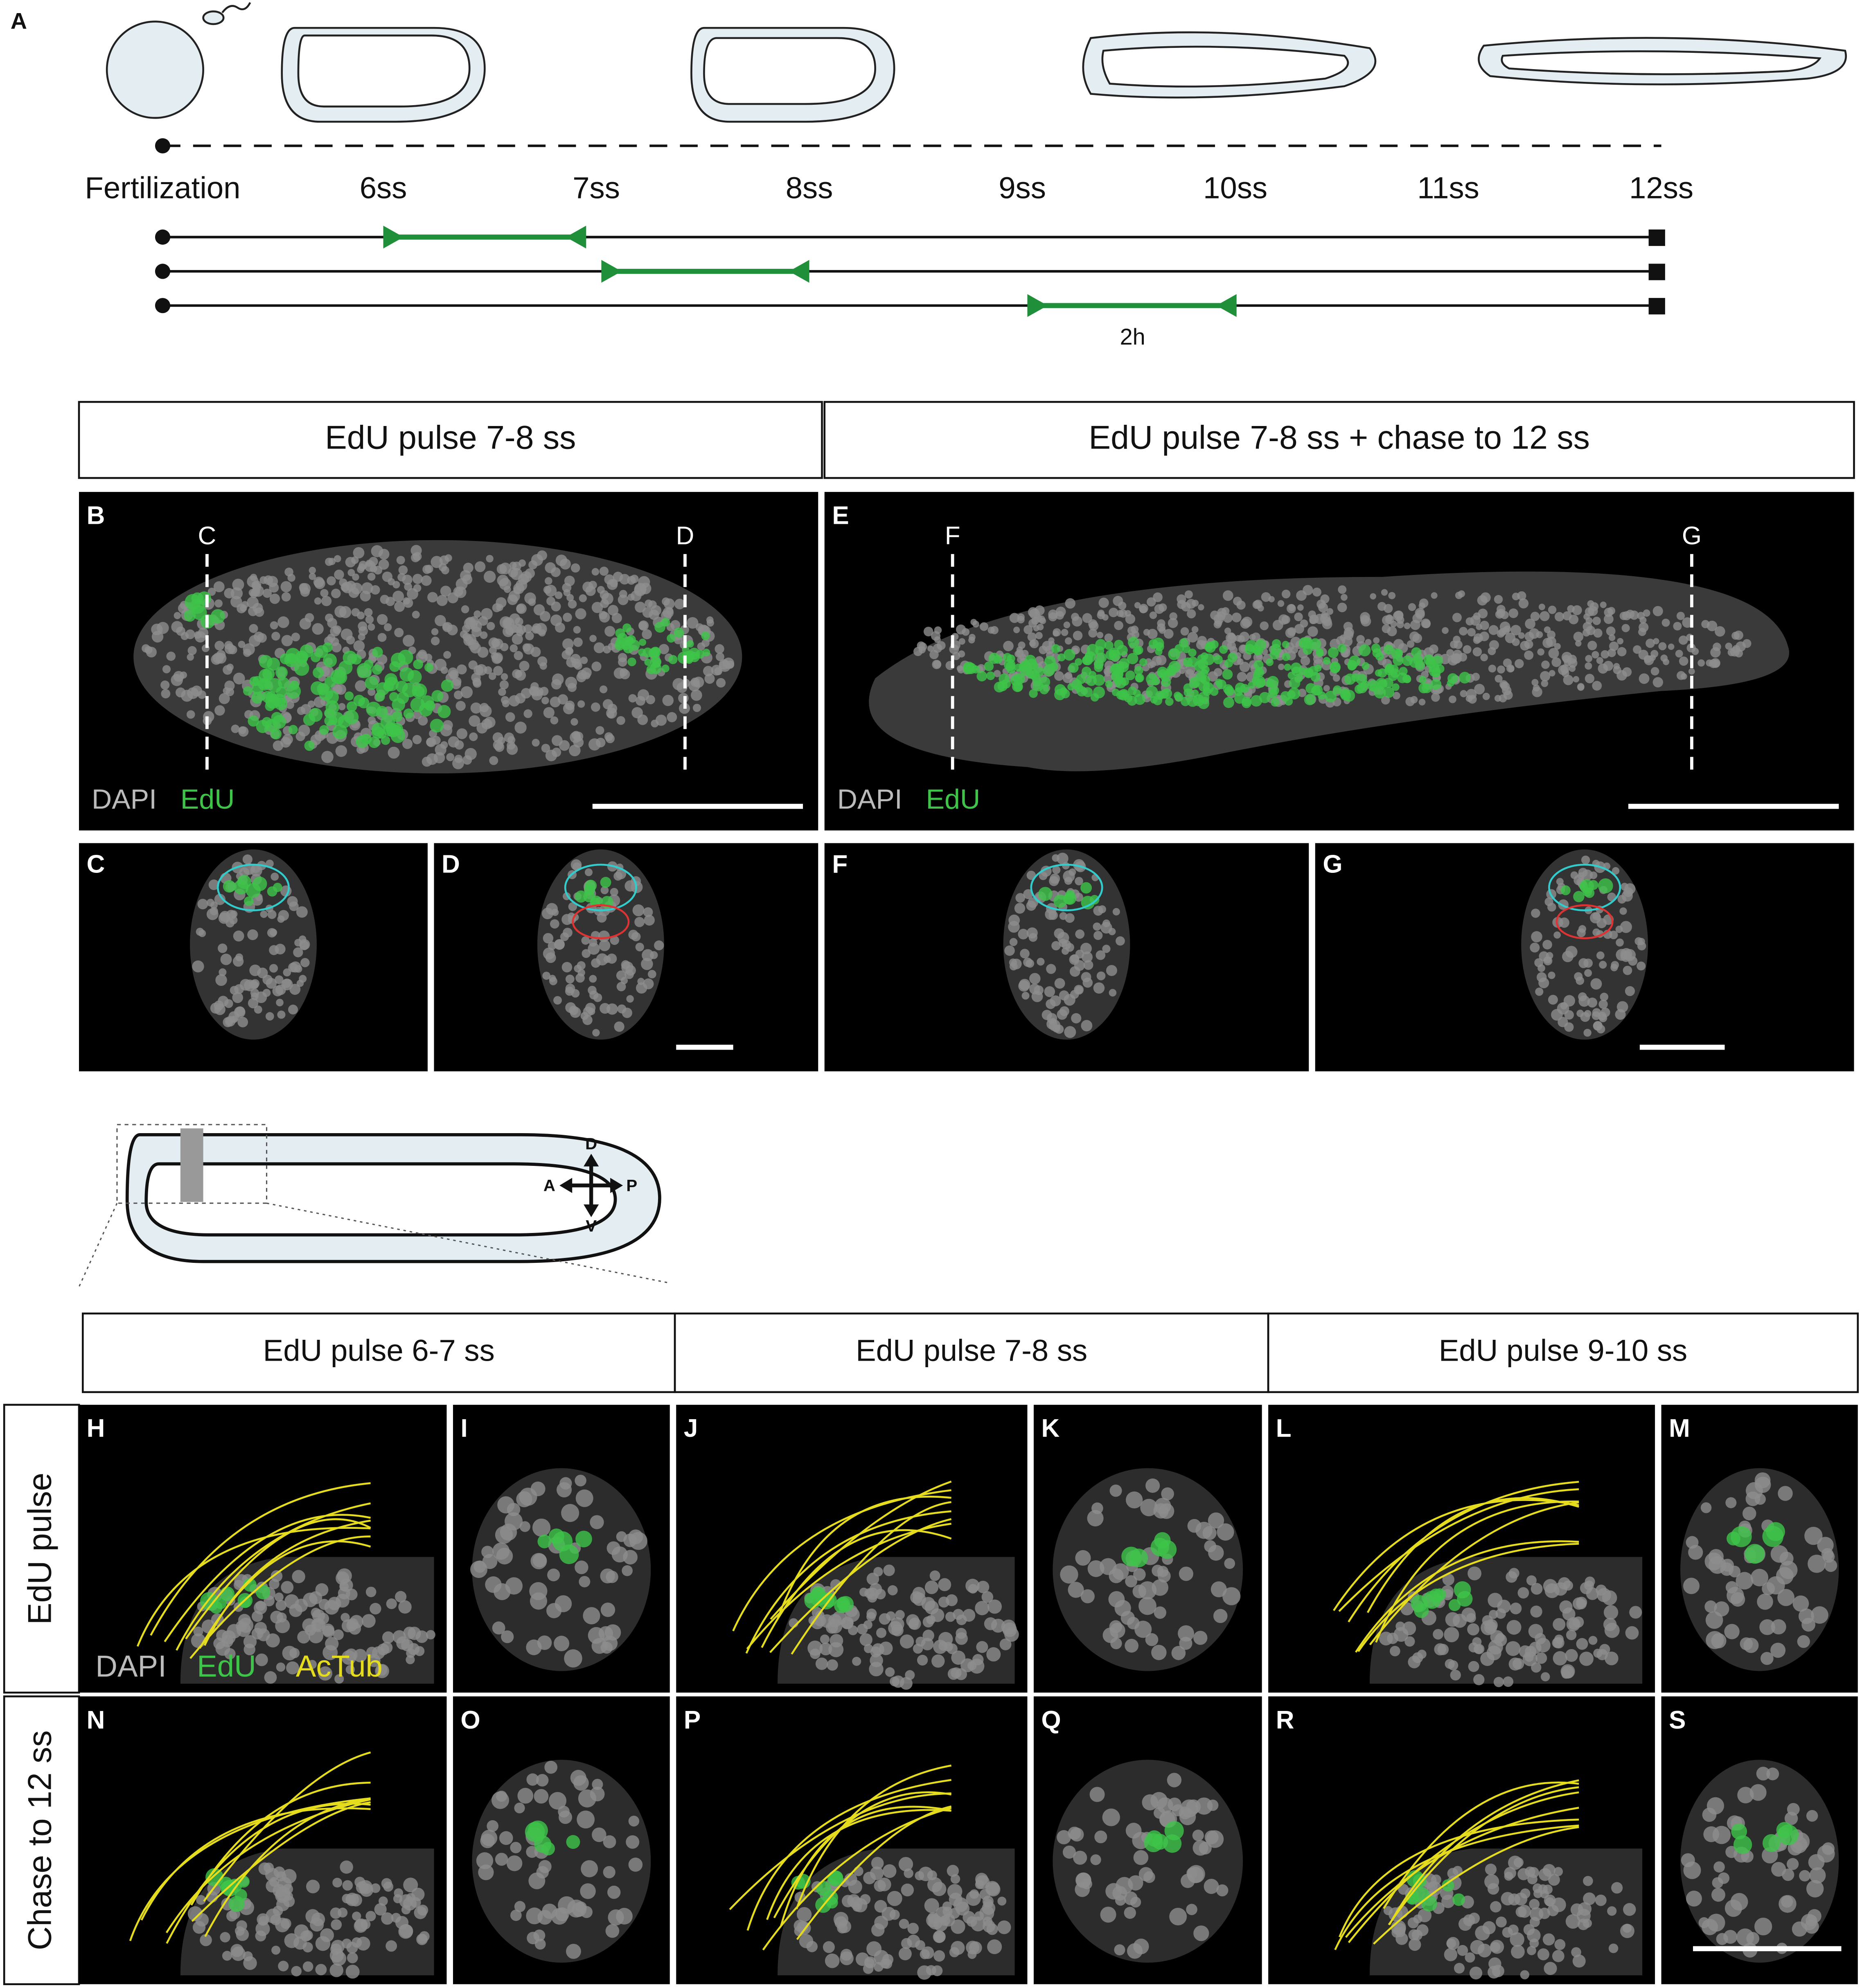  Describe the element at coordinates (39, 1549) in the screenshot. I see `row-label: EdU pulse` at that location.